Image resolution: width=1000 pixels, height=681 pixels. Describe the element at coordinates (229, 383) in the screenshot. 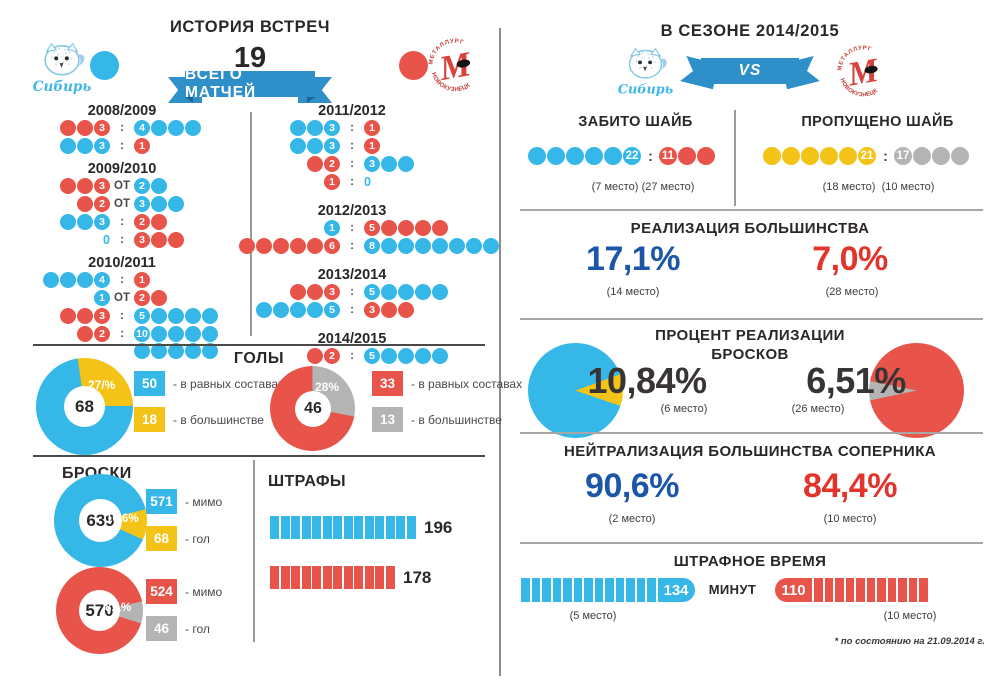

I see `legend-label: - в равных составах` at that location.